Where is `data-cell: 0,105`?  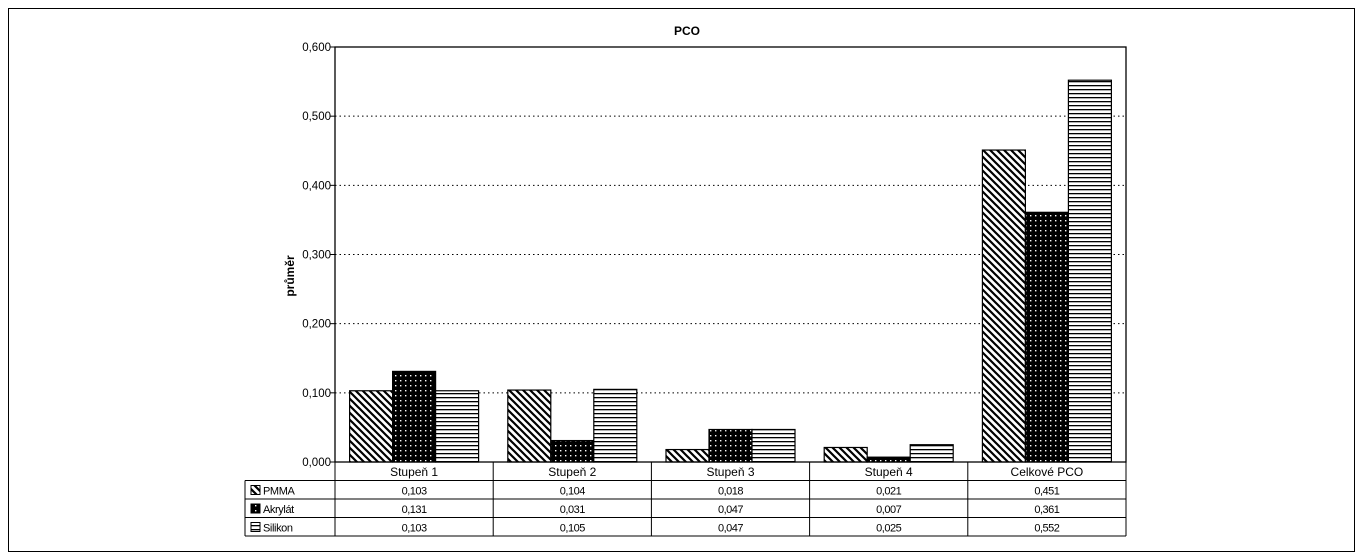
data-cell: 0,105 is located at coordinates (572, 529).